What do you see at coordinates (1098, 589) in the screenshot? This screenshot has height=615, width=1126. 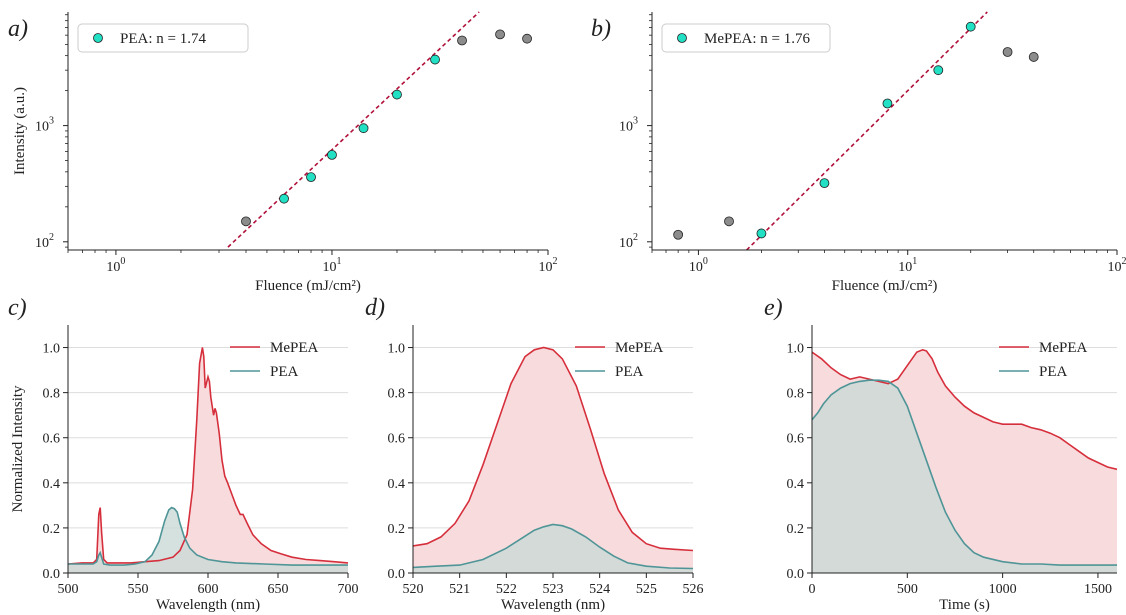 I see `x-tick-label: 1500` at bounding box center [1098, 589].